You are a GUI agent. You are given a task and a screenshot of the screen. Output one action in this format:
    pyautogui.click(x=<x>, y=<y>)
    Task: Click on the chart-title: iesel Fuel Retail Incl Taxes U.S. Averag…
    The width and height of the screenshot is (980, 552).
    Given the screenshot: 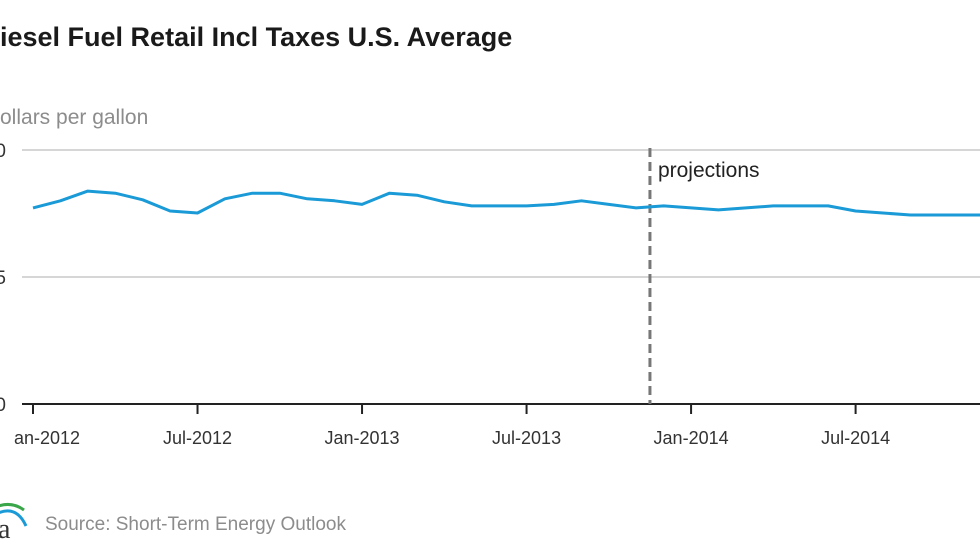 What is the action you would take?
    pyautogui.click(x=256, y=37)
    